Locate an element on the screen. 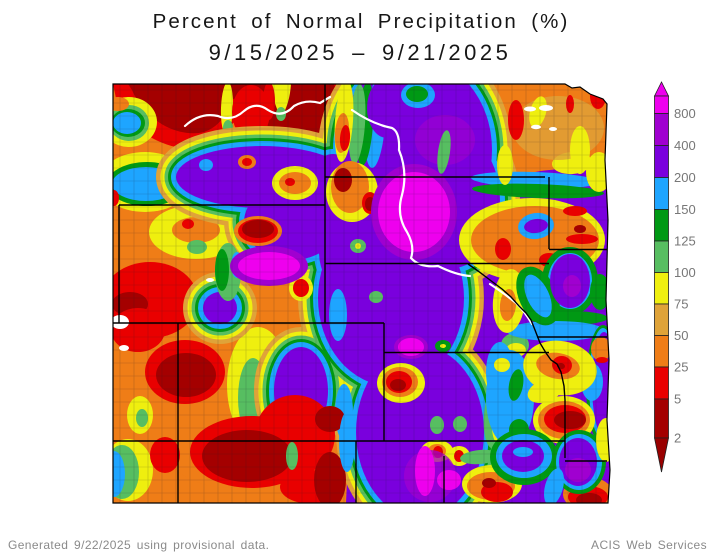 The width and height of the screenshot is (720, 556). svg-text: 75 is located at coordinates (681, 304).